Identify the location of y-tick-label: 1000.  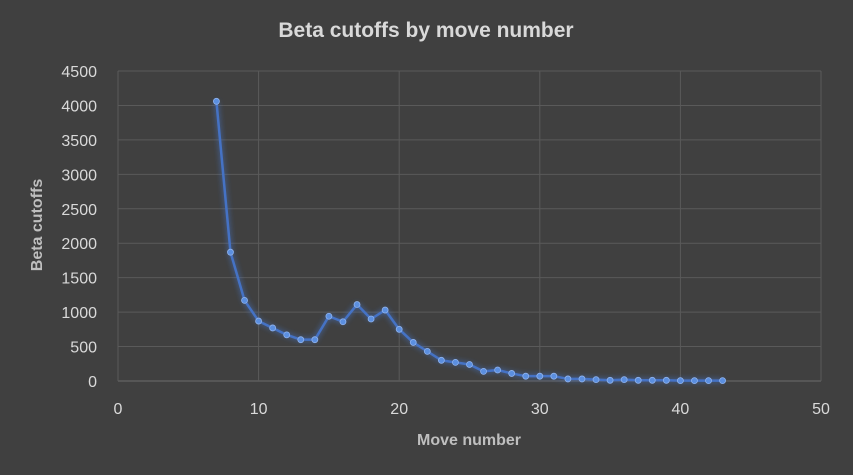
(79, 313).